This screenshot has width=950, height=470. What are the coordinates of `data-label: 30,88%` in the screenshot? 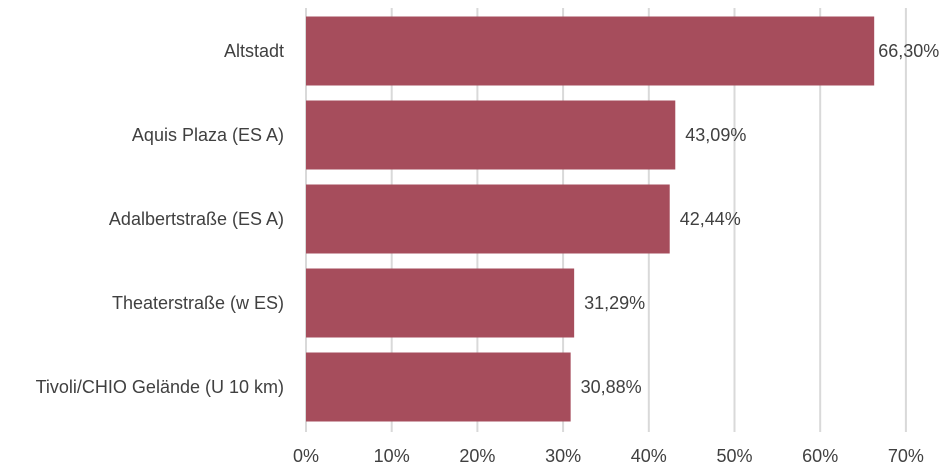 It's located at (611, 387).